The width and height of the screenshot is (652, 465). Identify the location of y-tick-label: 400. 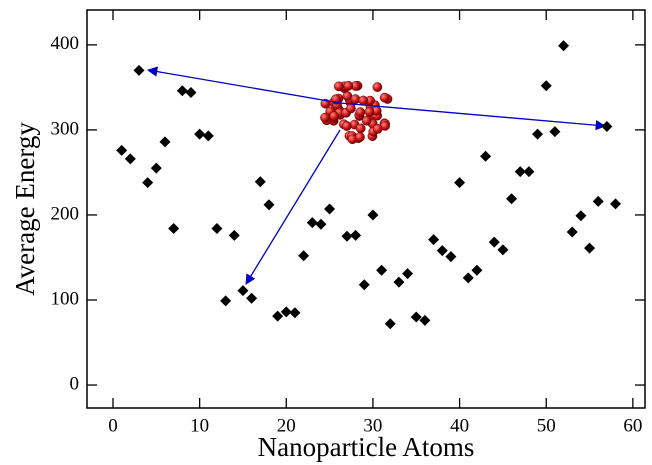
(65, 43).